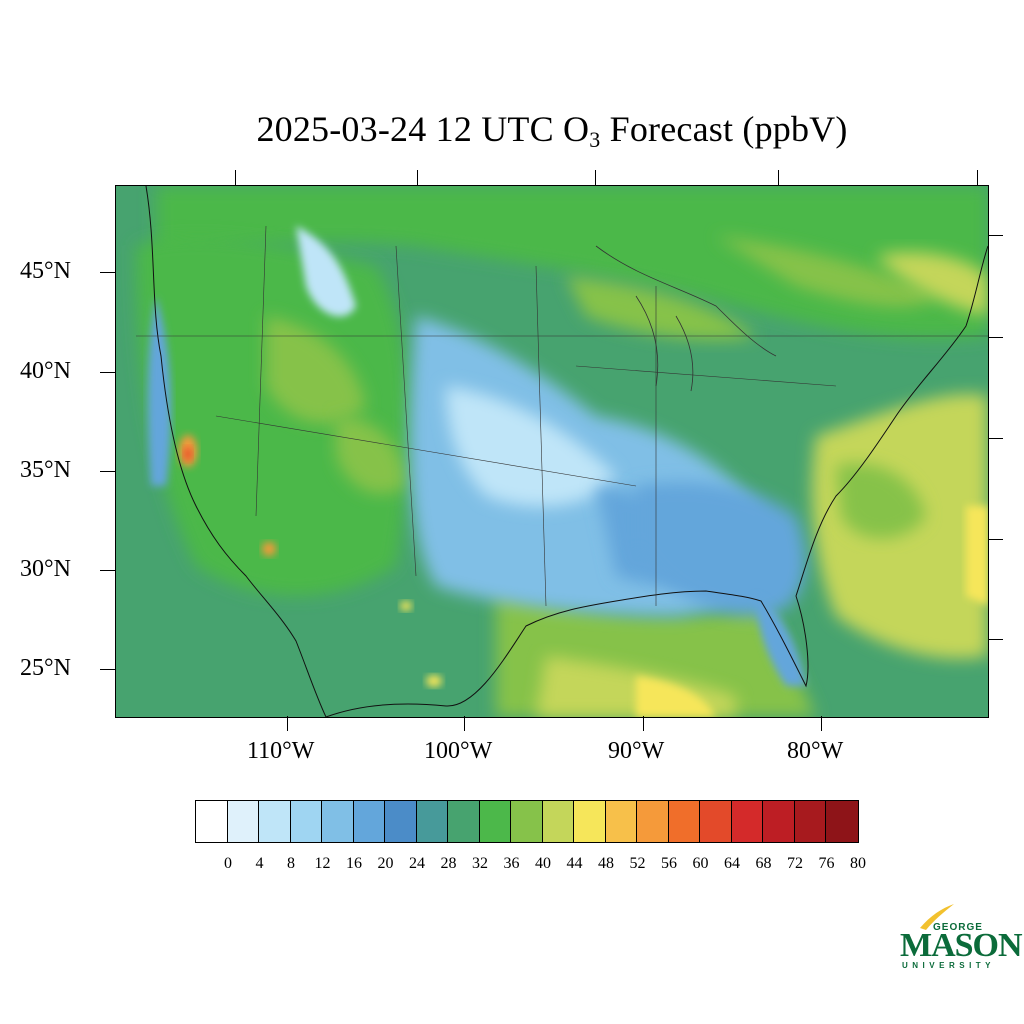 The height and width of the screenshot is (1024, 1024). I want to click on north-field, so click(572, 262).